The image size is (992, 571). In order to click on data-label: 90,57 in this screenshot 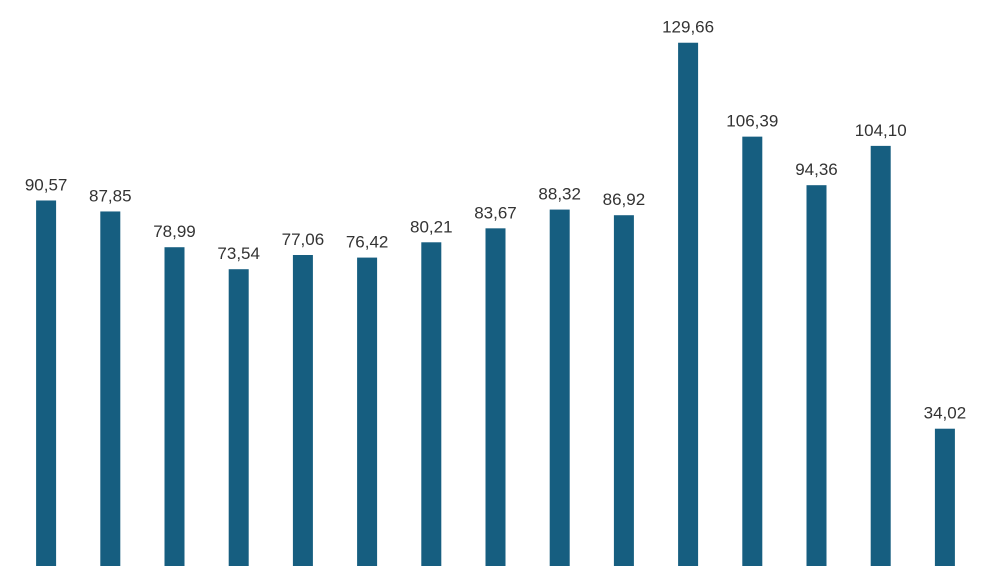, I will do `click(46, 184)`.